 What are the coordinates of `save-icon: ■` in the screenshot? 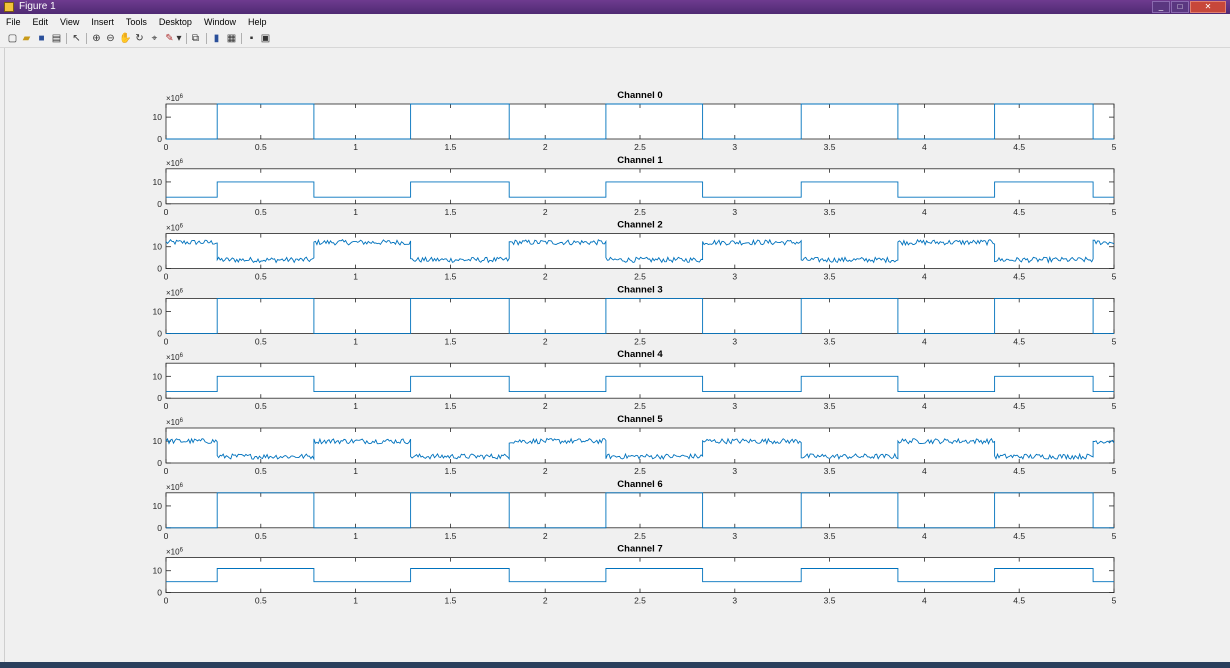 It's located at (41, 38).